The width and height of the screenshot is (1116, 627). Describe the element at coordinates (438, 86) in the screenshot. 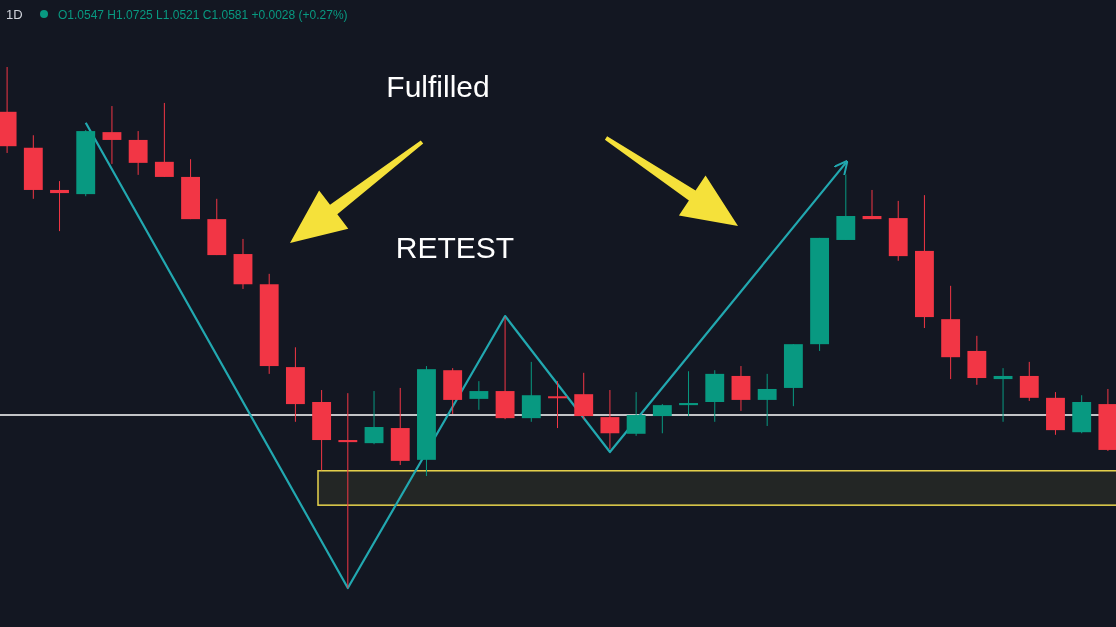

I see `annotation: Fulfilled` at that location.